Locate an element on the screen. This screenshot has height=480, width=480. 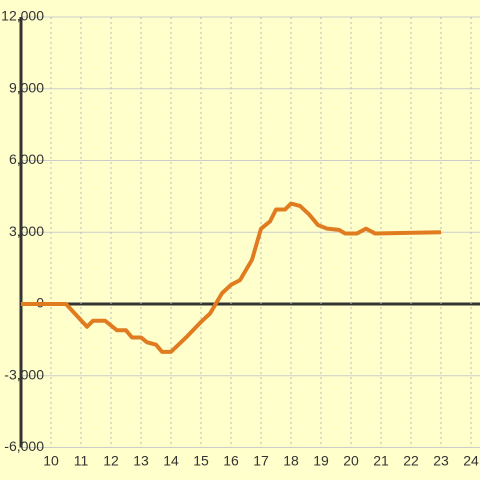
x-tick-label: 19 is located at coordinates (321, 461).